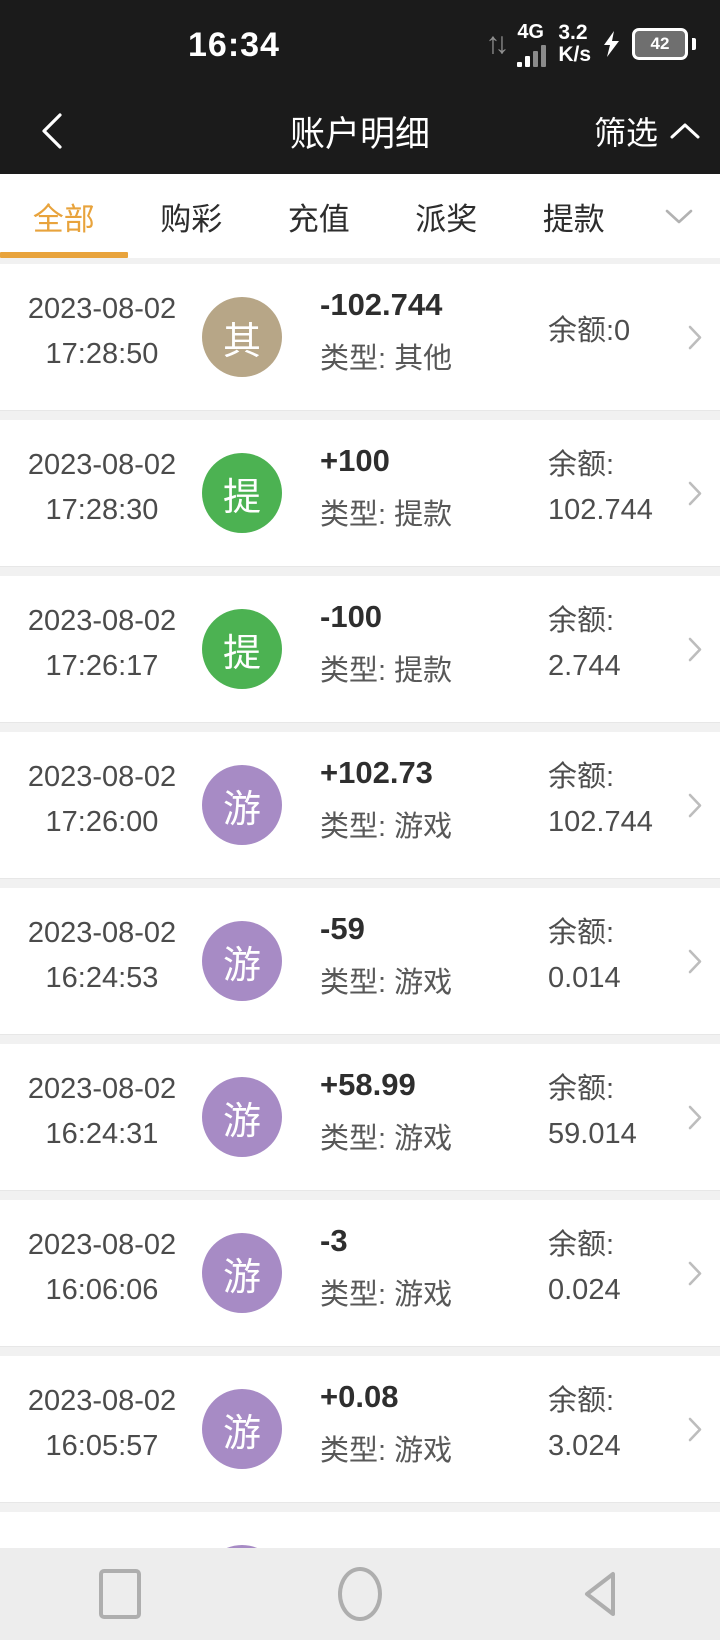 This screenshot has width=720, height=1640. What do you see at coordinates (102, 955) in the screenshot?
I see `transaction-datetime: 2023-08-02 16:24:53` at bounding box center [102, 955].